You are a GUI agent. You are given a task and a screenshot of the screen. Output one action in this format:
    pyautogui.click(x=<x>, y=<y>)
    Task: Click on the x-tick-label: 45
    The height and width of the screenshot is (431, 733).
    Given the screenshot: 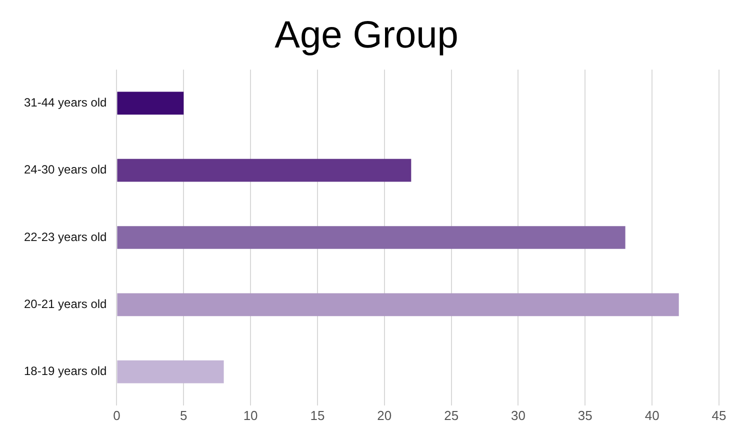 What is the action you would take?
    pyautogui.click(x=719, y=415)
    